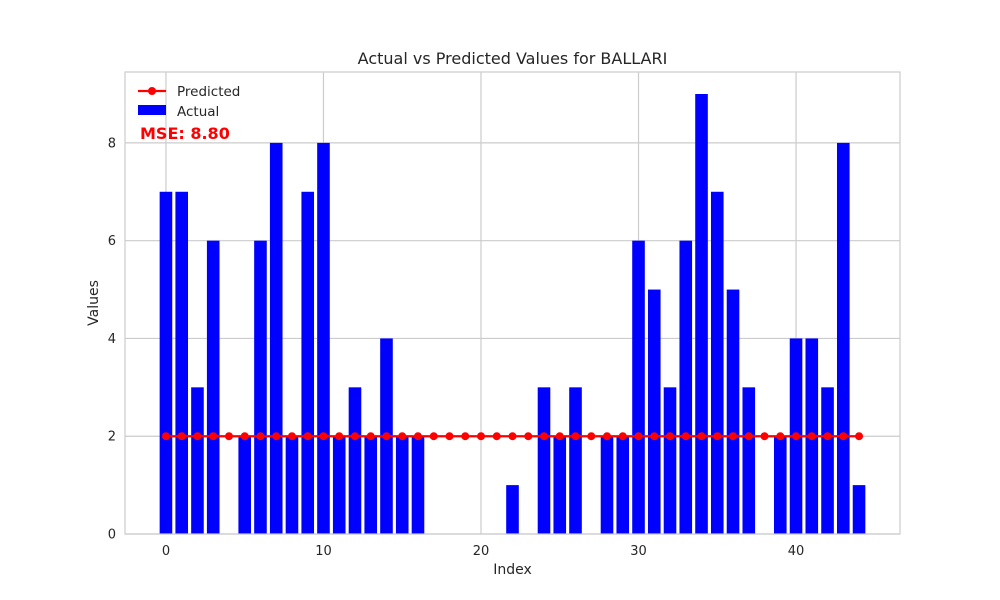 The image size is (1000, 600). I want to click on y-axis-label: Values, so click(94, 303).